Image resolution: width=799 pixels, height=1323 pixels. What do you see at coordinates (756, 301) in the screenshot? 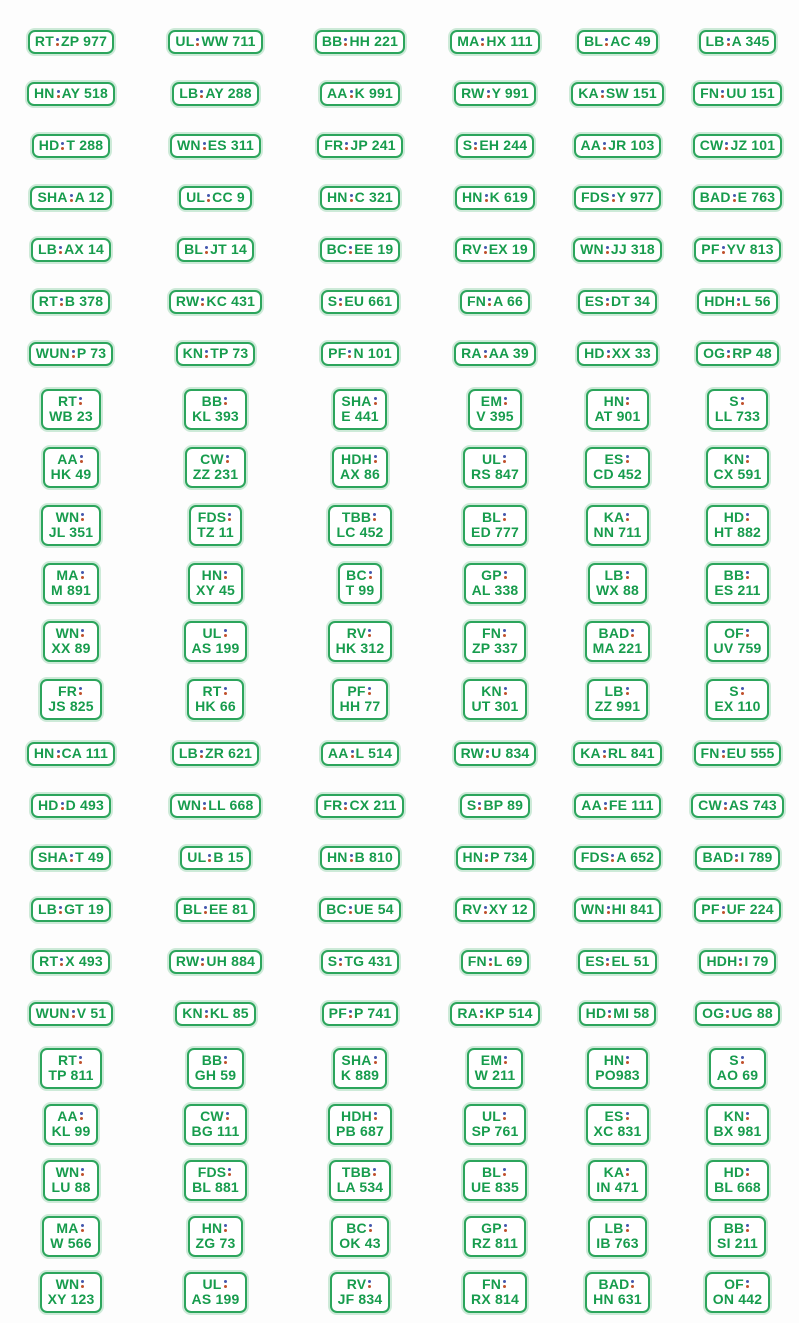
I see `plate-number: L 56` at bounding box center [756, 301].